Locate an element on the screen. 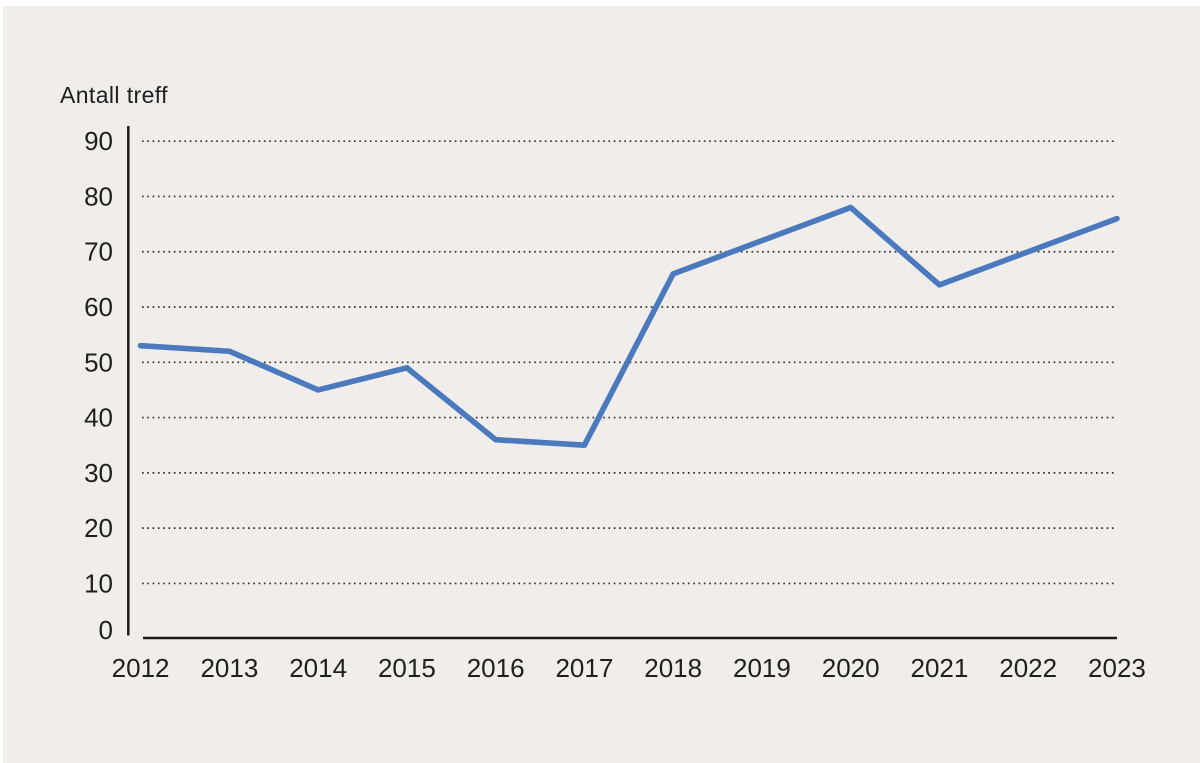 The image size is (1200, 763). x-tick-label: 2015 is located at coordinates (407, 668).